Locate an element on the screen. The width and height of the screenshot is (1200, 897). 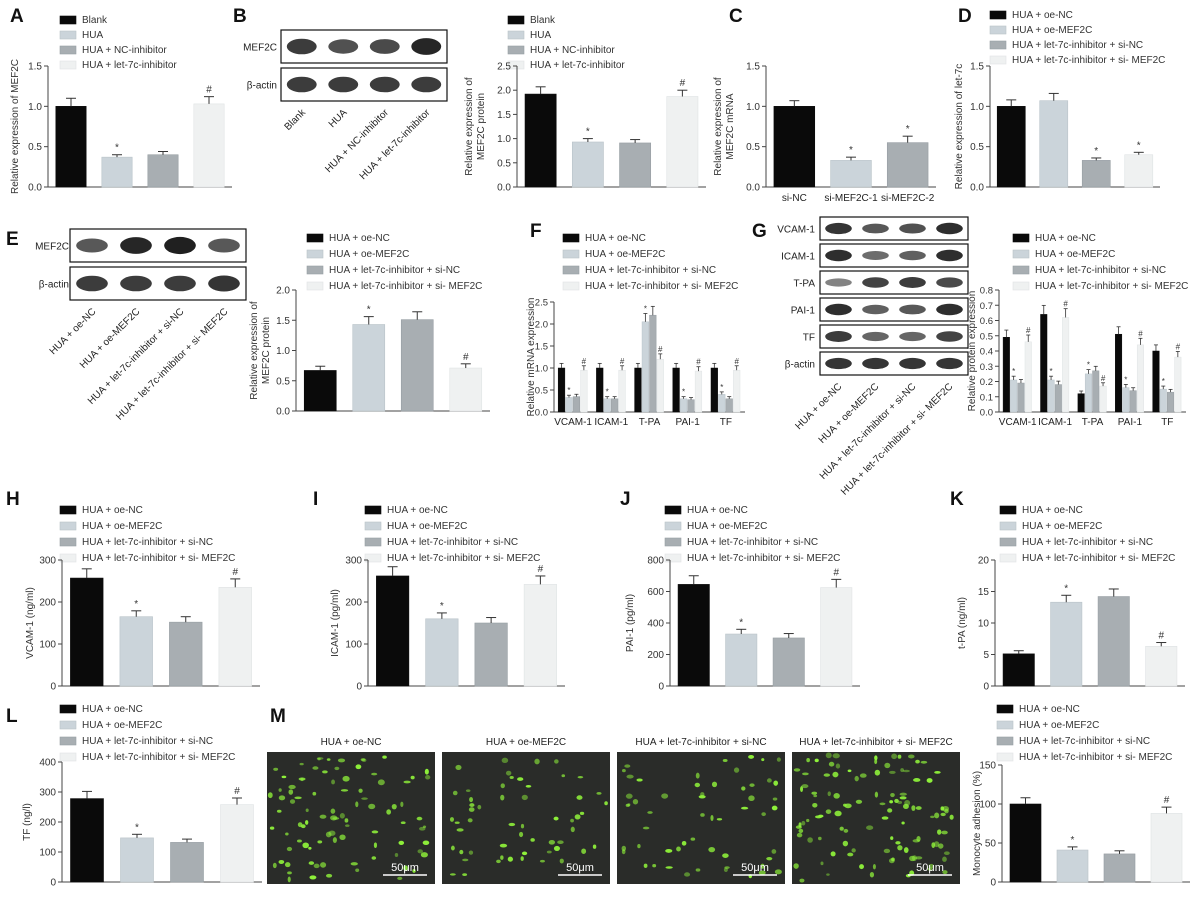
x-tick-label: si-NC is located at coordinates (794, 198).